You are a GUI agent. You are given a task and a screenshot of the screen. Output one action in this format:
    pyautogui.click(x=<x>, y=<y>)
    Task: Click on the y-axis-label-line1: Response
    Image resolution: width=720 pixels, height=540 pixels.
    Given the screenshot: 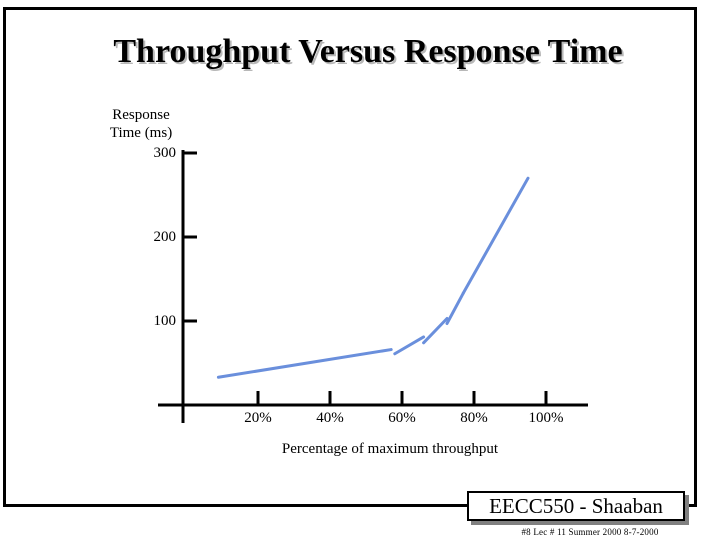 What is the action you would take?
    pyautogui.click(x=141, y=115)
    